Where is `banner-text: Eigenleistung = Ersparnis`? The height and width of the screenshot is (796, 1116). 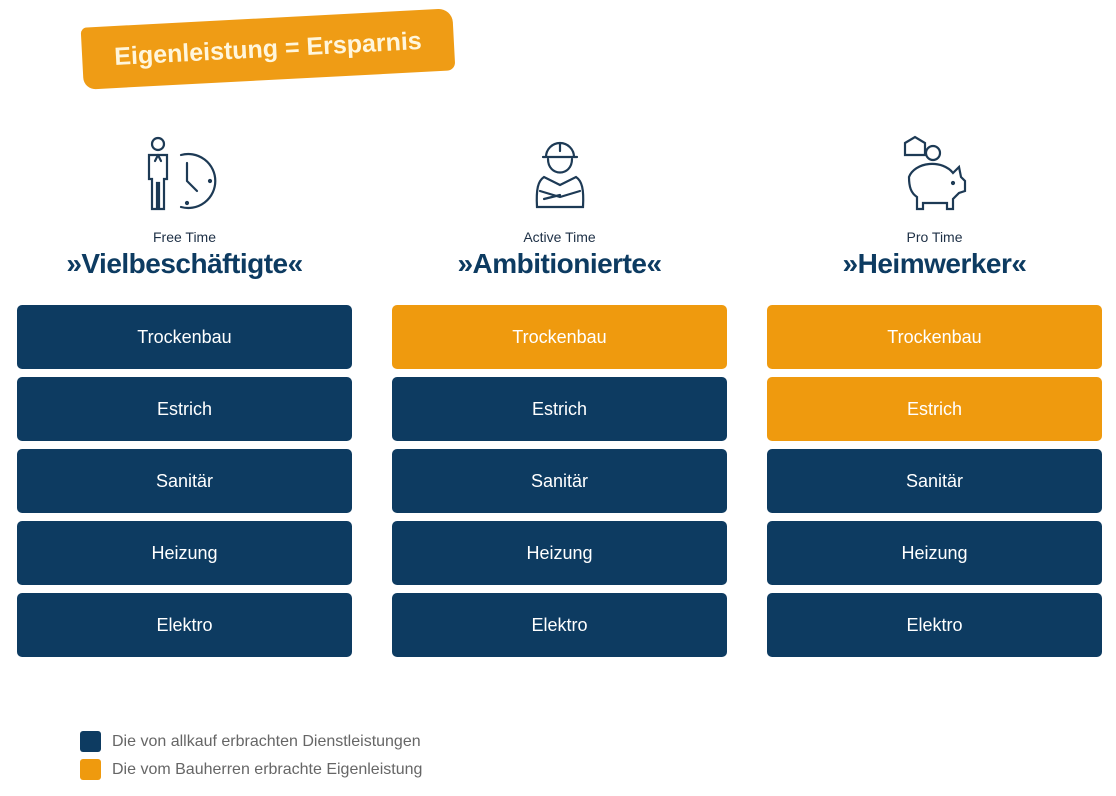 banner-text: Eigenleistung = Ersparnis is located at coordinates (268, 48).